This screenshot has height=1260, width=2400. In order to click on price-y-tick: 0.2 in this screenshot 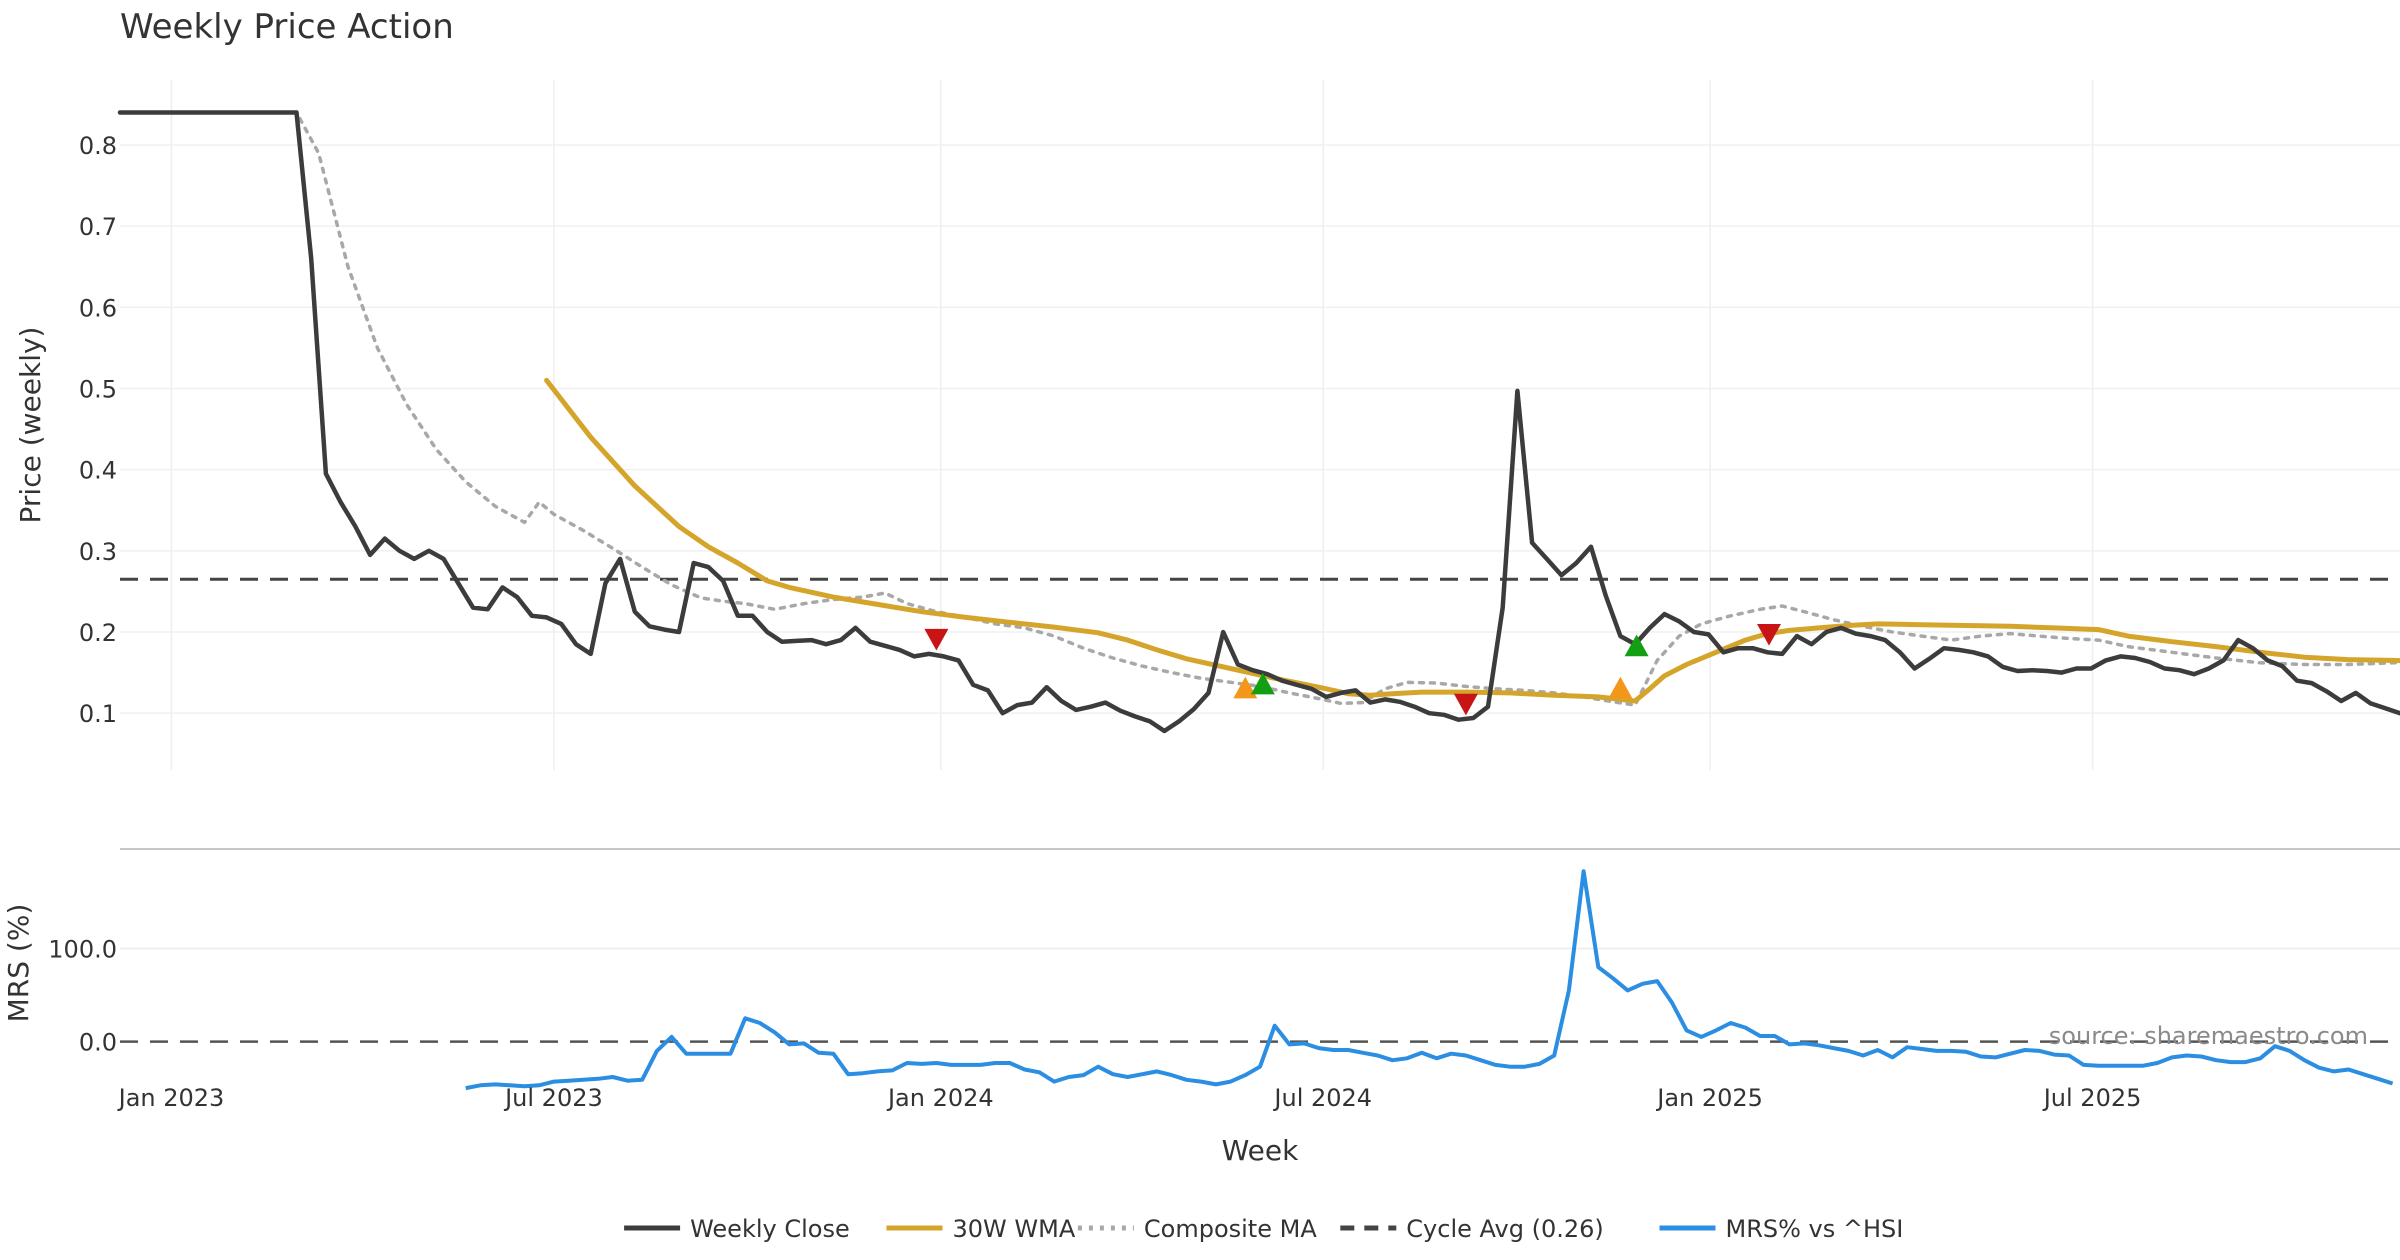, I will do `click(98, 633)`.